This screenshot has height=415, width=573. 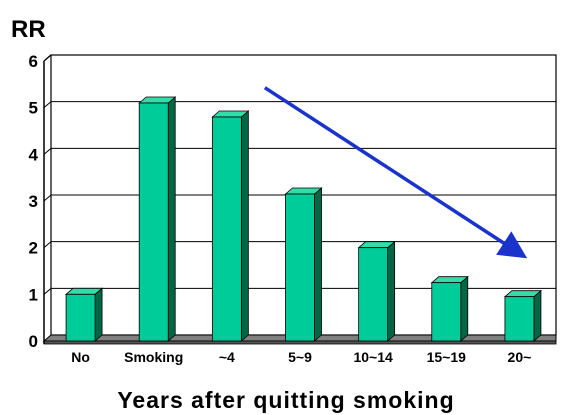 What do you see at coordinates (33, 341) in the screenshot?
I see `y-tick-label: 0` at bounding box center [33, 341].